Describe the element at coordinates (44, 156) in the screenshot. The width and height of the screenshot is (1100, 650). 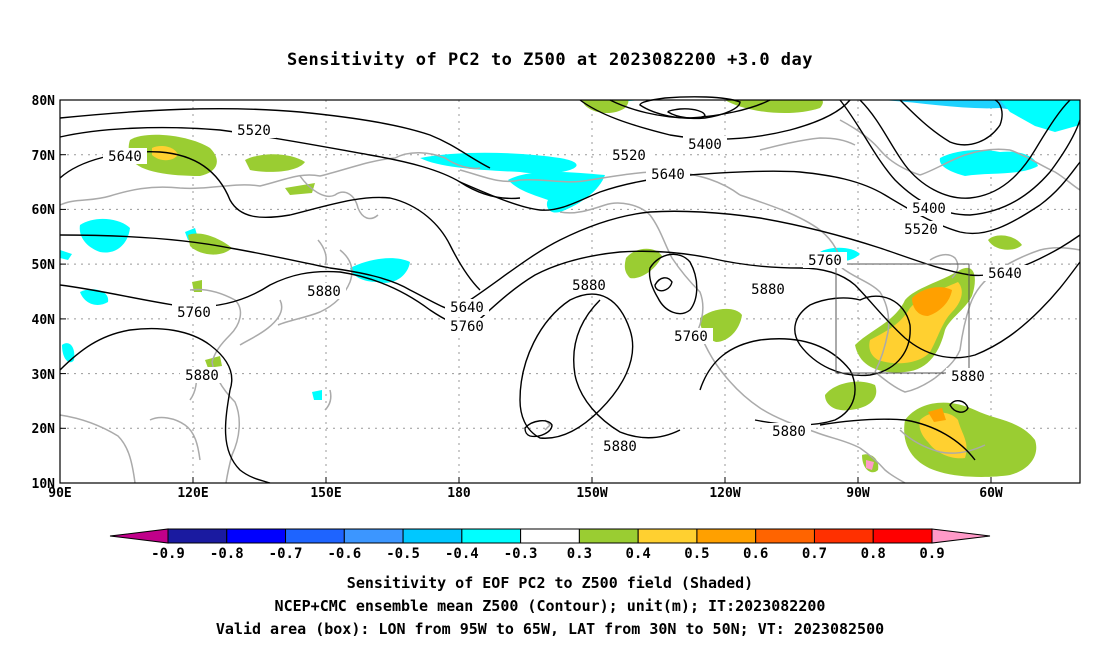
I see `lat-label: 70N` at that location.